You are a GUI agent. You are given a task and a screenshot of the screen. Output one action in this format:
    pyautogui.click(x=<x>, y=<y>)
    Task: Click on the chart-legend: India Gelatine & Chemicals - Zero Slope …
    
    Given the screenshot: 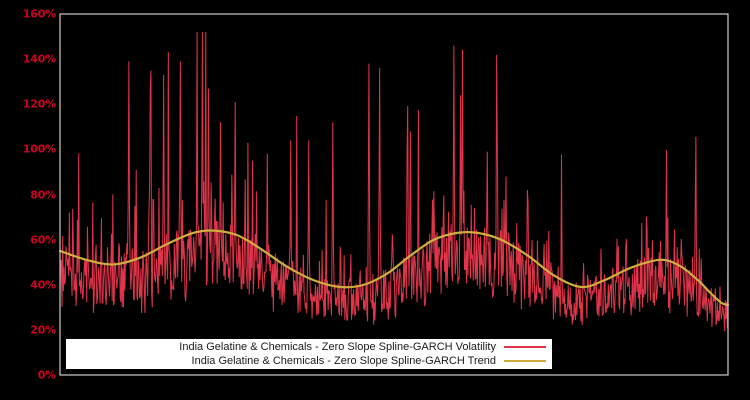 What is the action you would take?
    pyautogui.click(x=309, y=354)
    